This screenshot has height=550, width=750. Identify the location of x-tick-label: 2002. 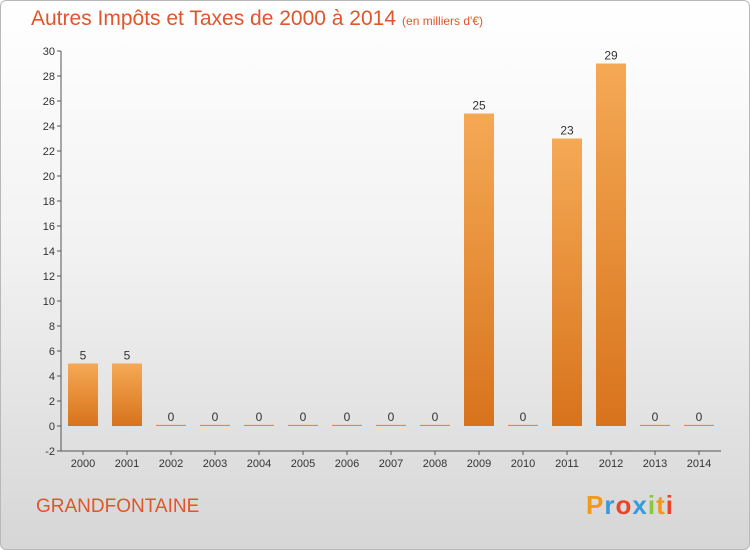
(171, 464).